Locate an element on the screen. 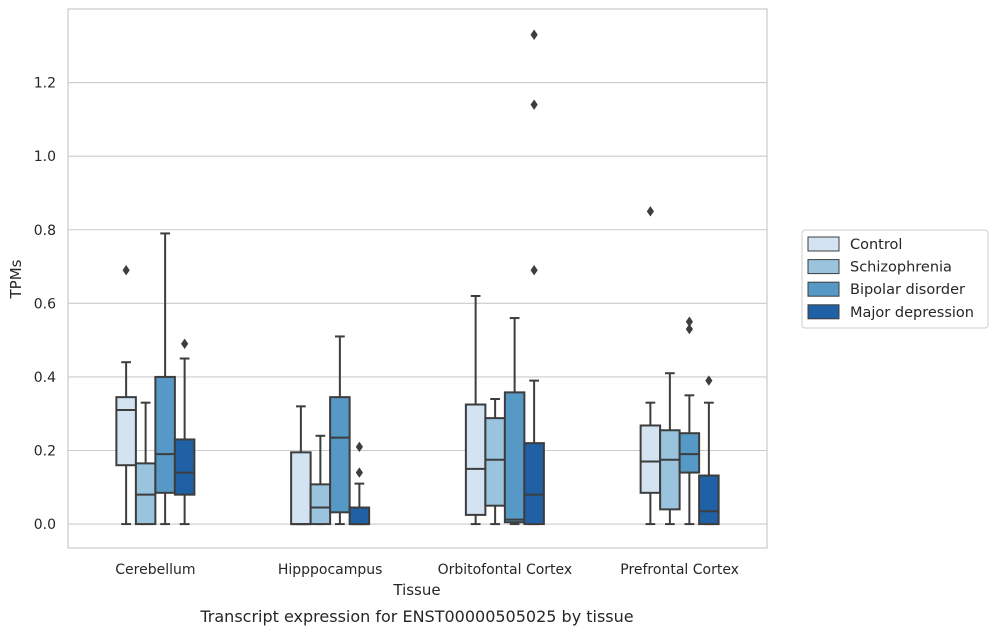  y-tick-label: 0.0 is located at coordinates (45, 525).